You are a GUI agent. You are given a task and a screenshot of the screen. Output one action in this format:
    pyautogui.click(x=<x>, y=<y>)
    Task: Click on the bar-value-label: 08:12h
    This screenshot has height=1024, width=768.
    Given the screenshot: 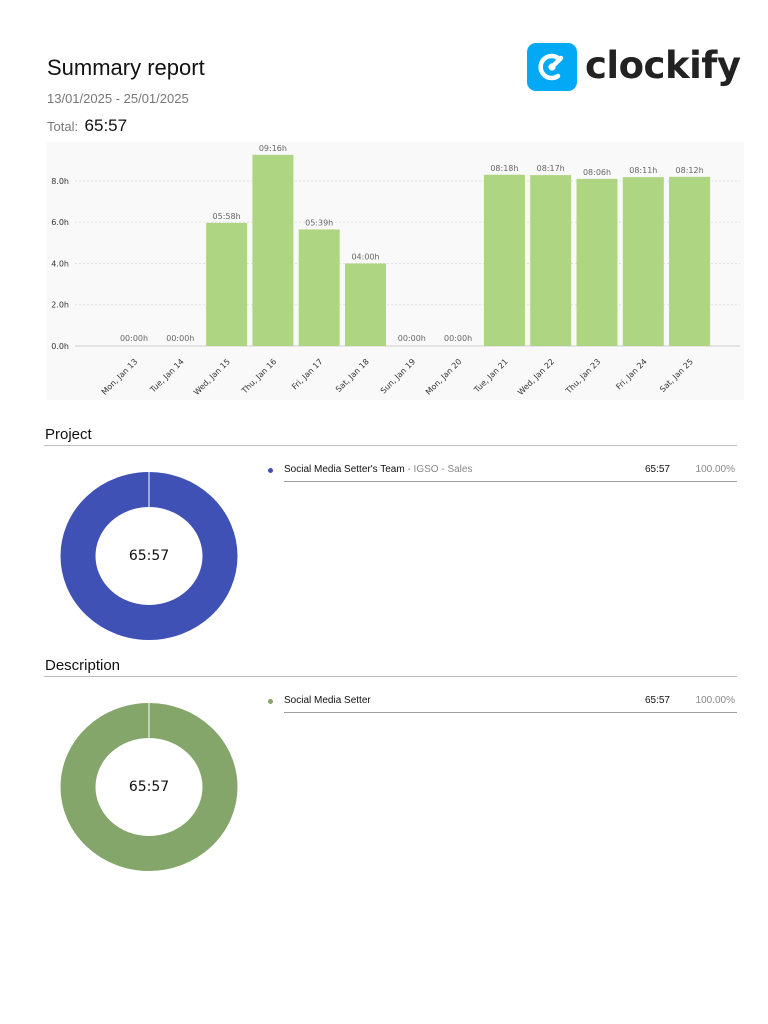 What is the action you would take?
    pyautogui.click(x=690, y=170)
    